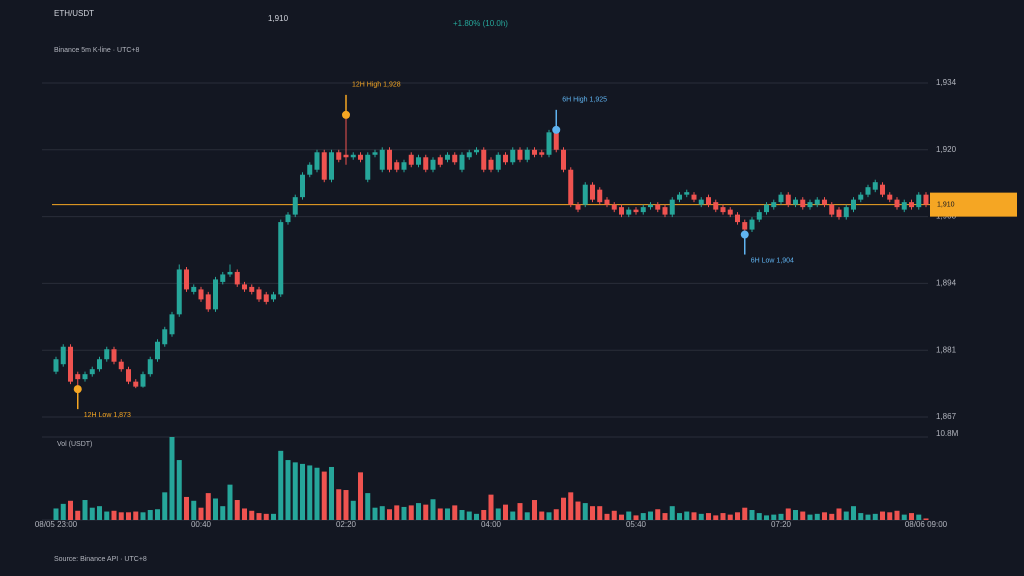 This screenshot has height=576, width=1024. What do you see at coordinates (346, 524) in the screenshot?
I see `x-tick-label: 02:20` at bounding box center [346, 524].